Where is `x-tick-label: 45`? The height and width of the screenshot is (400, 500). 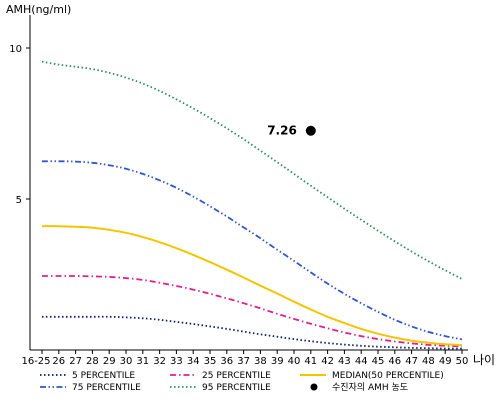 x-tick-label: 45 is located at coordinates (378, 361).